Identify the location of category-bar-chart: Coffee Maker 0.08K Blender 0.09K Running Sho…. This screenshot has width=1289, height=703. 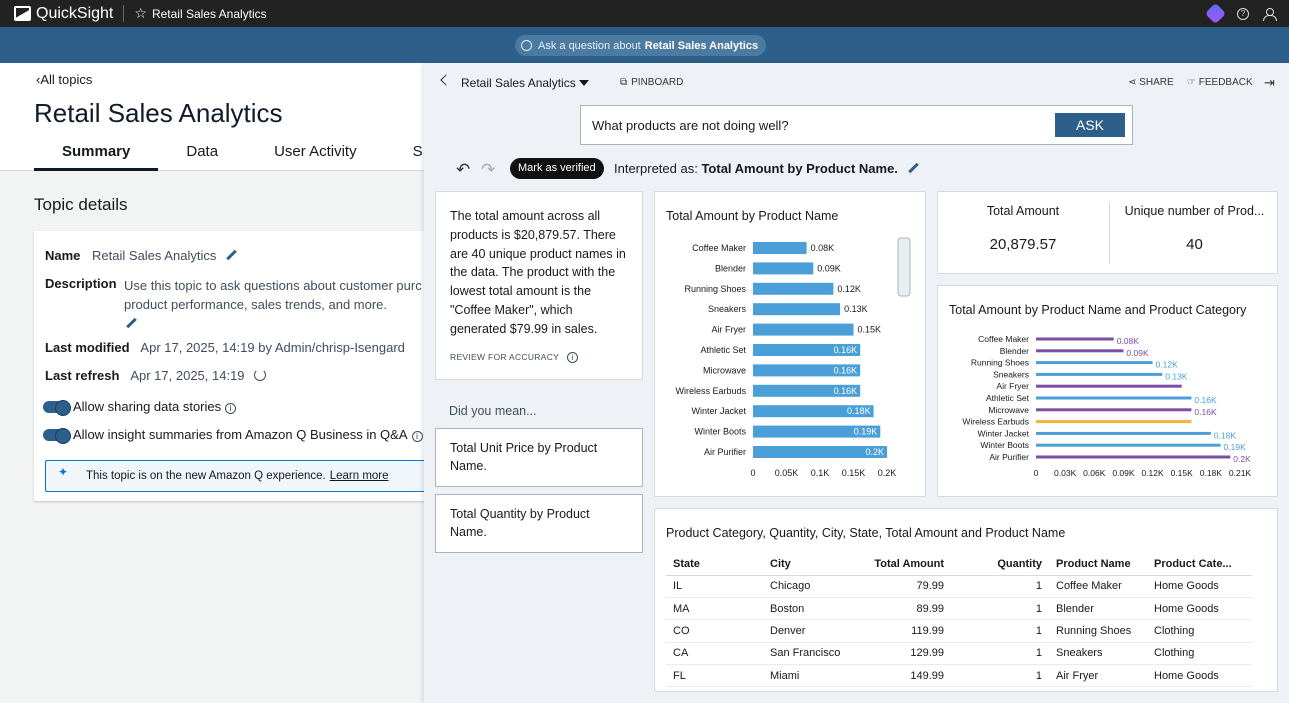
(1106, 406).